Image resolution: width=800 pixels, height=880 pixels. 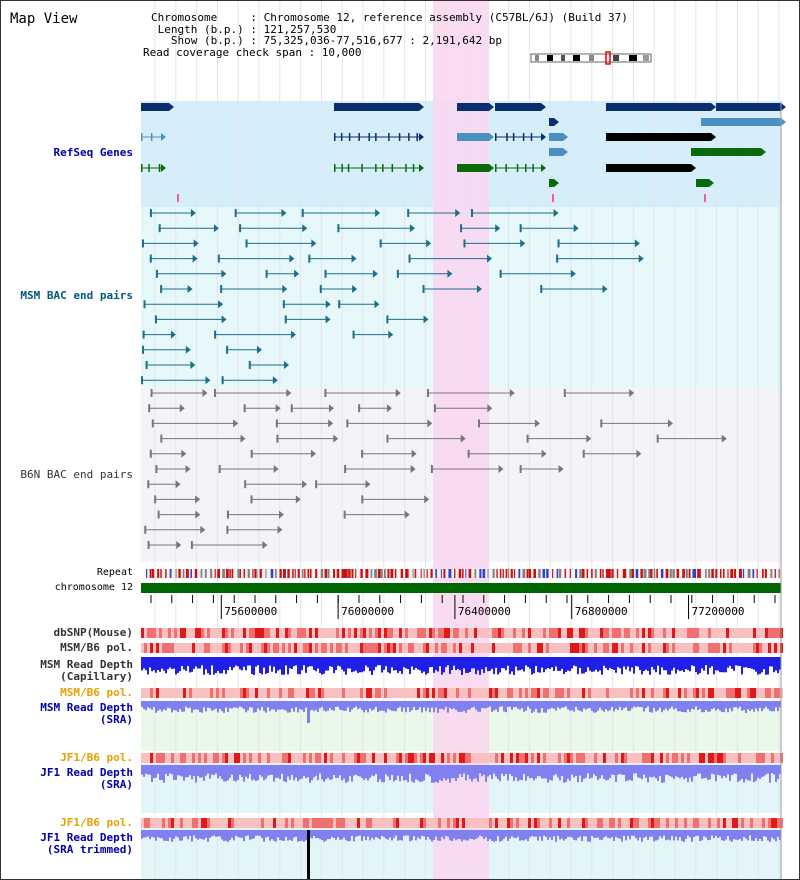 What do you see at coordinates (250, 611) in the screenshot?
I see `axis-tick-label: 75600000` at bounding box center [250, 611].